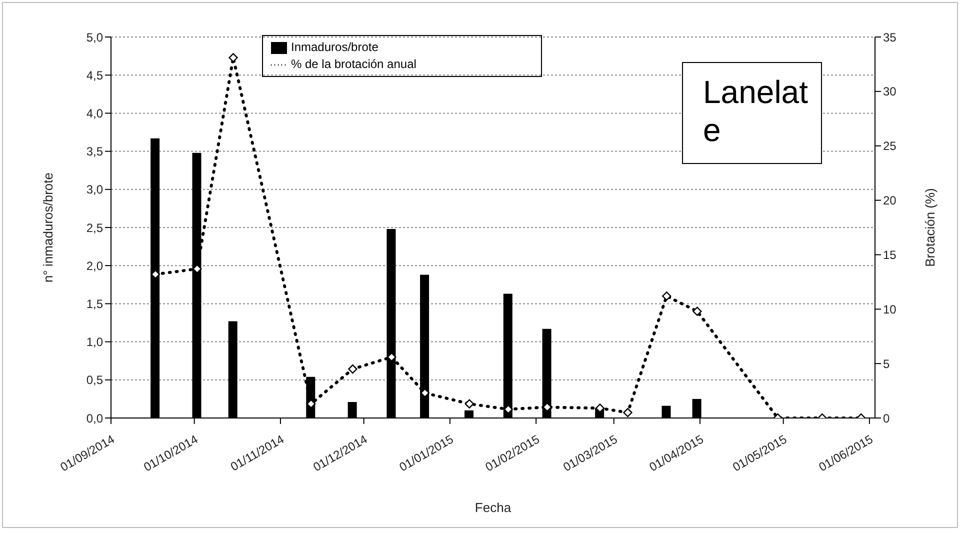 The width and height of the screenshot is (960, 538). Describe the element at coordinates (95, 227) in the screenshot. I see `y-tick-label: 2,5` at that location.